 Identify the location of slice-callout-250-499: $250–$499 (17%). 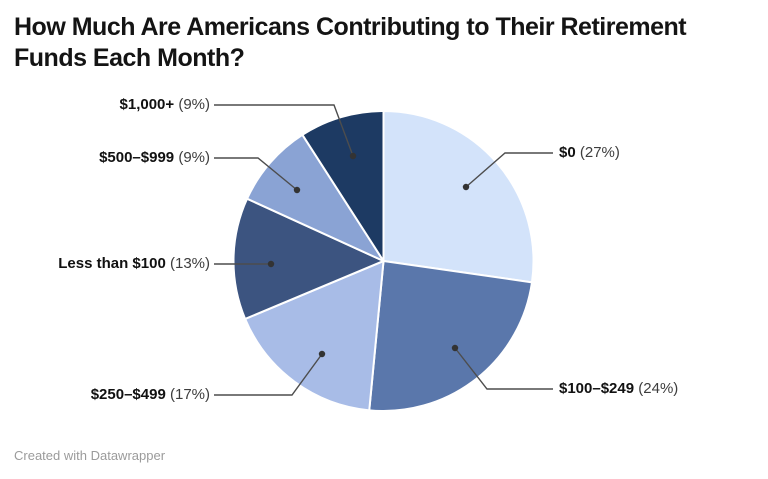
(150, 395).